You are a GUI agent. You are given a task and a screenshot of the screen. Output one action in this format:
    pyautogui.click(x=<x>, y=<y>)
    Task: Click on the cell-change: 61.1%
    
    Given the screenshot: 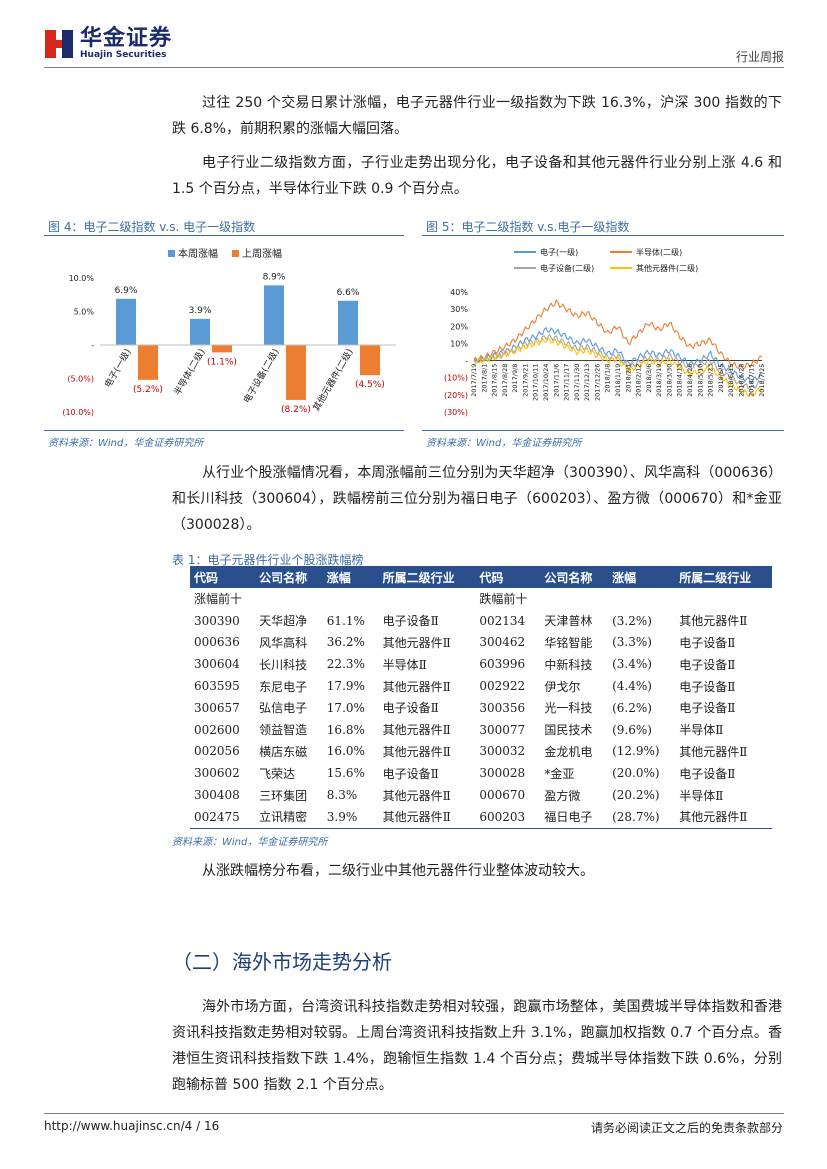 What is the action you would take?
    pyautogui.click(x=345, y=620)
    